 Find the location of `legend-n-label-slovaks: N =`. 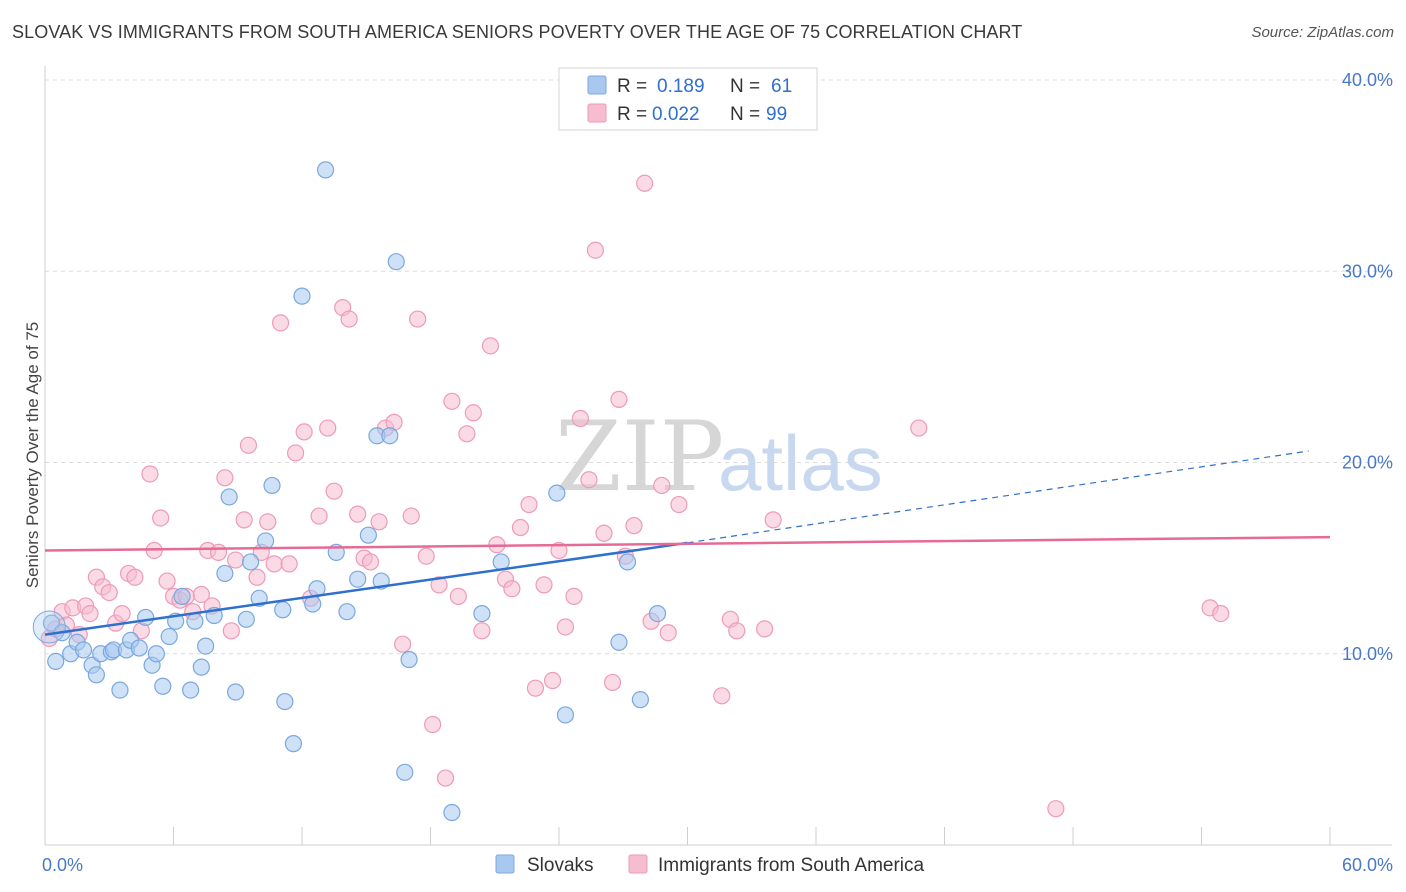

legend-n-label-slovaks: N = is located at coordinates (745, 86).